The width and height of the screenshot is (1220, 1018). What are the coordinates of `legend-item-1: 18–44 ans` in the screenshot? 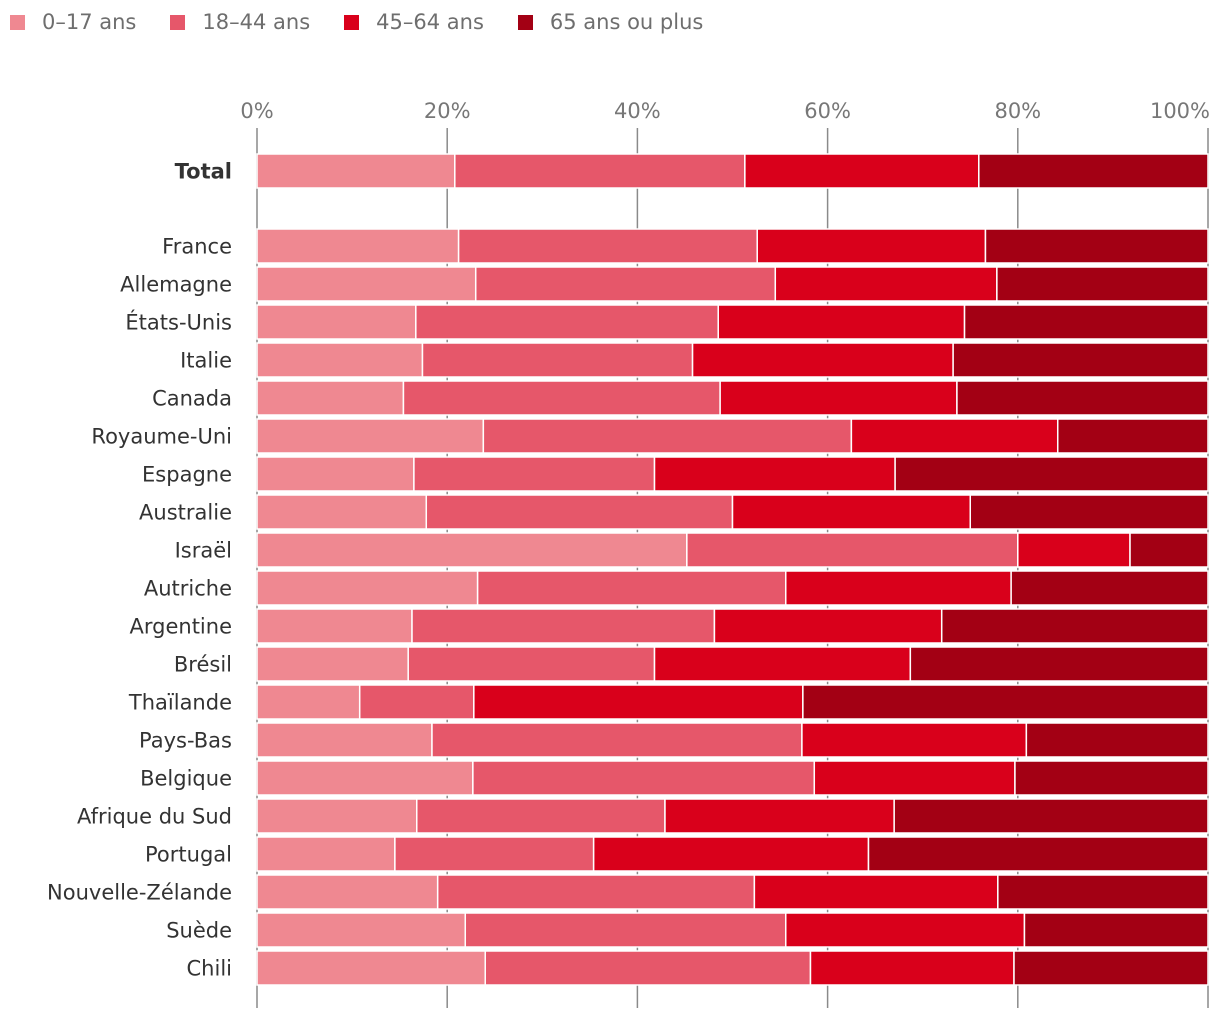 It's located at (240, 22).